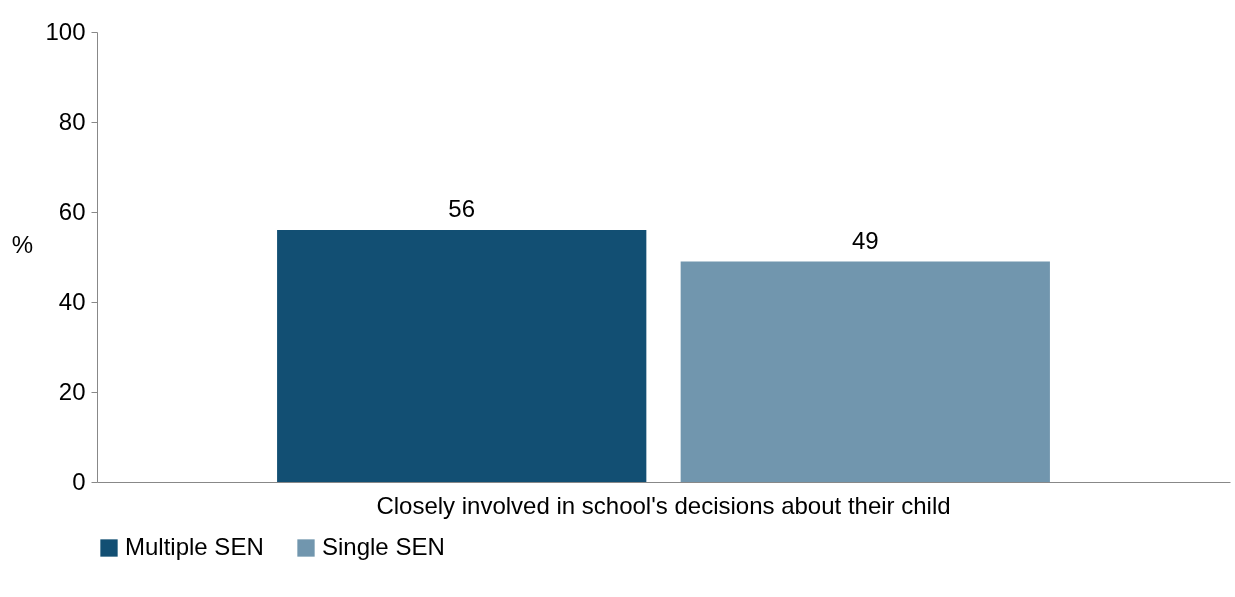 The width and height of the screenshot is (1235, 597). Describe the element at coordinates (79, 481) in the screenshot. I see `y-tick-label: 0` at that location.